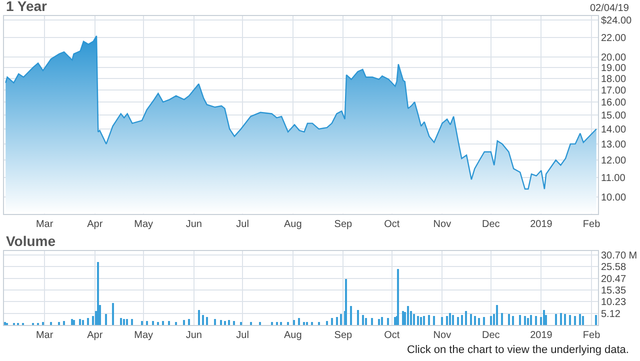  I want to click on y-tick-label: 17.00, so click(613, 90).